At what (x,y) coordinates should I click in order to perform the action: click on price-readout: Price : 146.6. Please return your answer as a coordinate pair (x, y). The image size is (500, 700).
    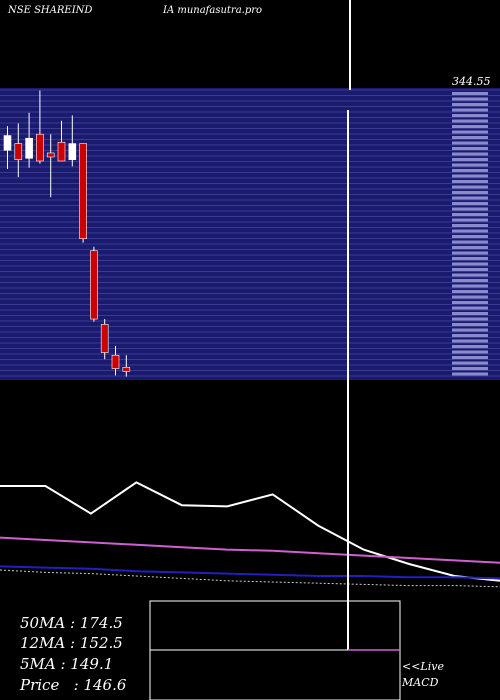
    Looking at the image, I should click on (73, 685).